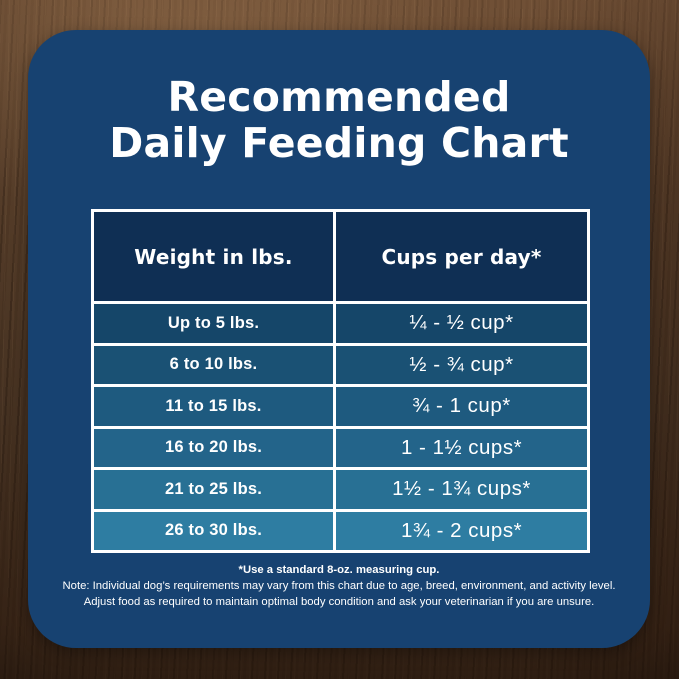 The width and height of the screenshot is (679, 679). Describe the element at coordinates (461, 489) in the screenshot. I see `cups-cell: 1½ - 1¾ cups*` at that location.